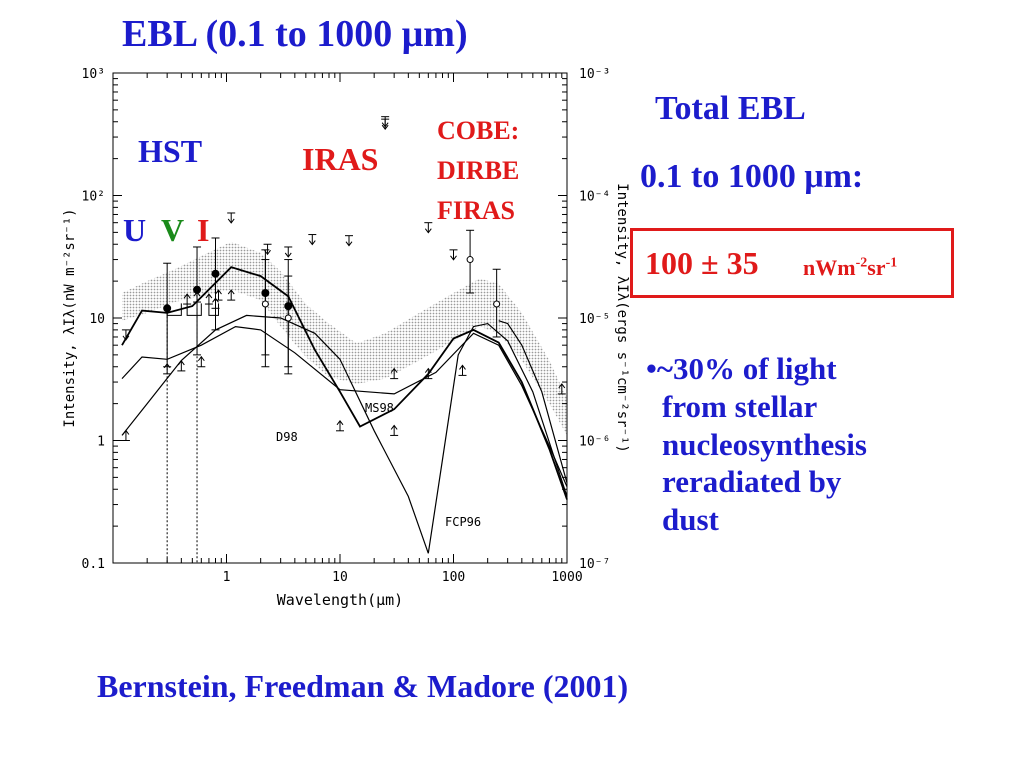 This screenshot has width=1024, height=768. Describe the element at coordinates (752, 176) in the screenshot. I see `wavelength-range: 0.1 to 1000 μm:` at that location.